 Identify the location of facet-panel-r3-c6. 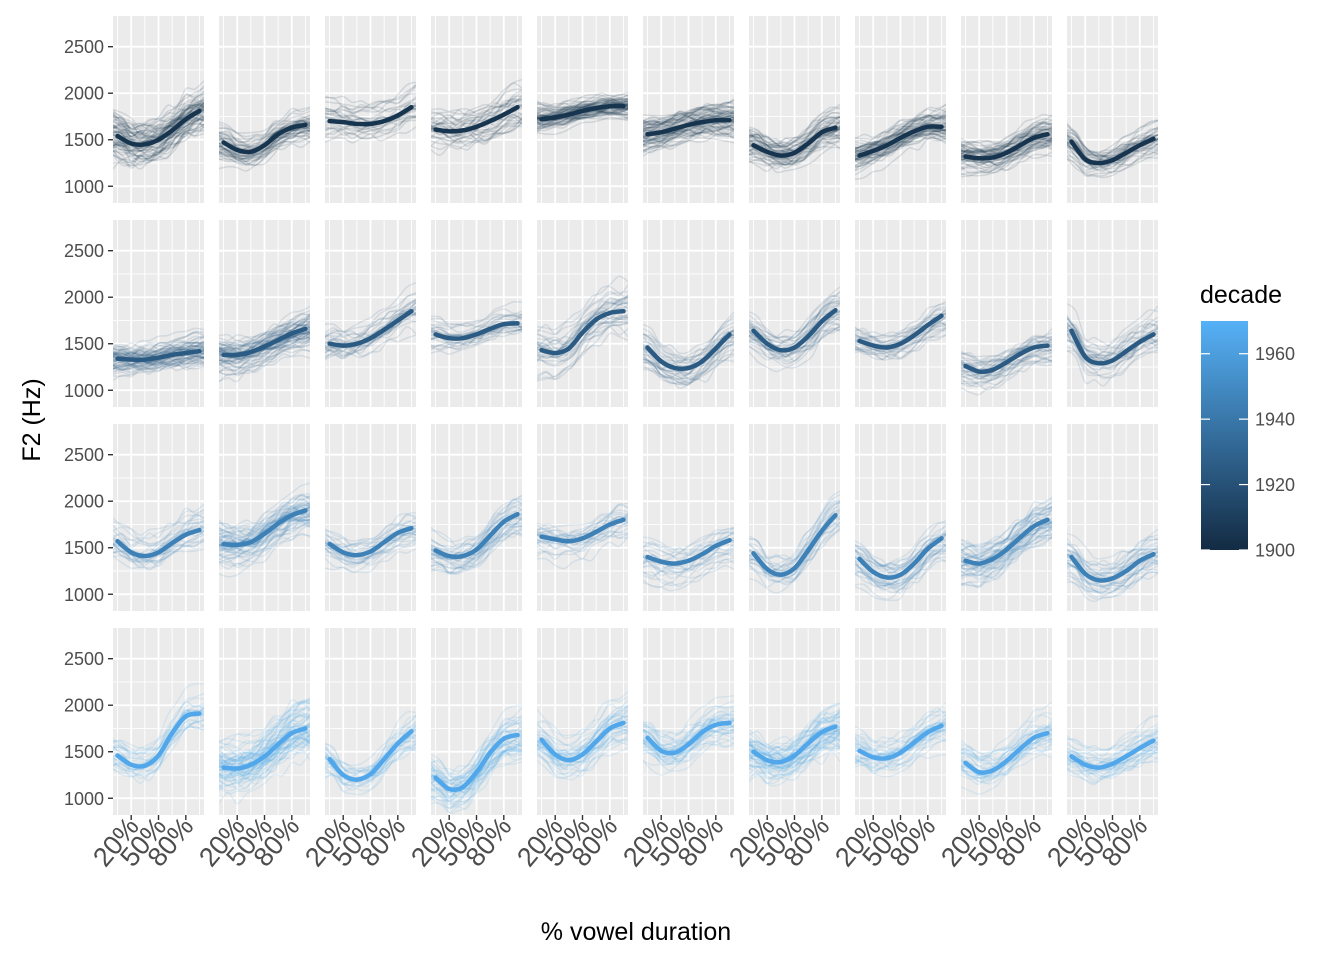
(794, 721).